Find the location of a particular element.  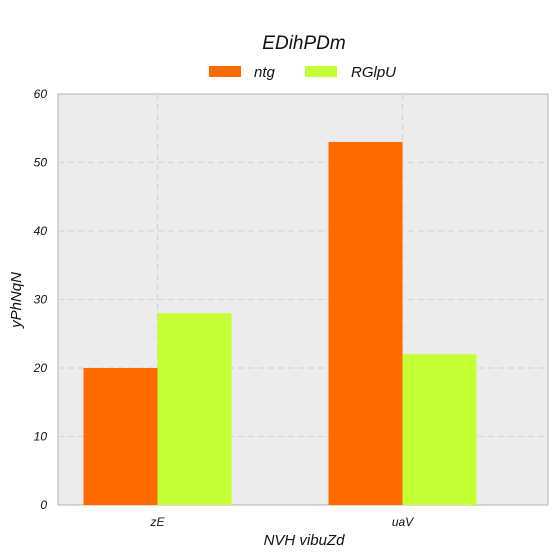

y-tick-label: 50 is located at coordinates (41, 163).